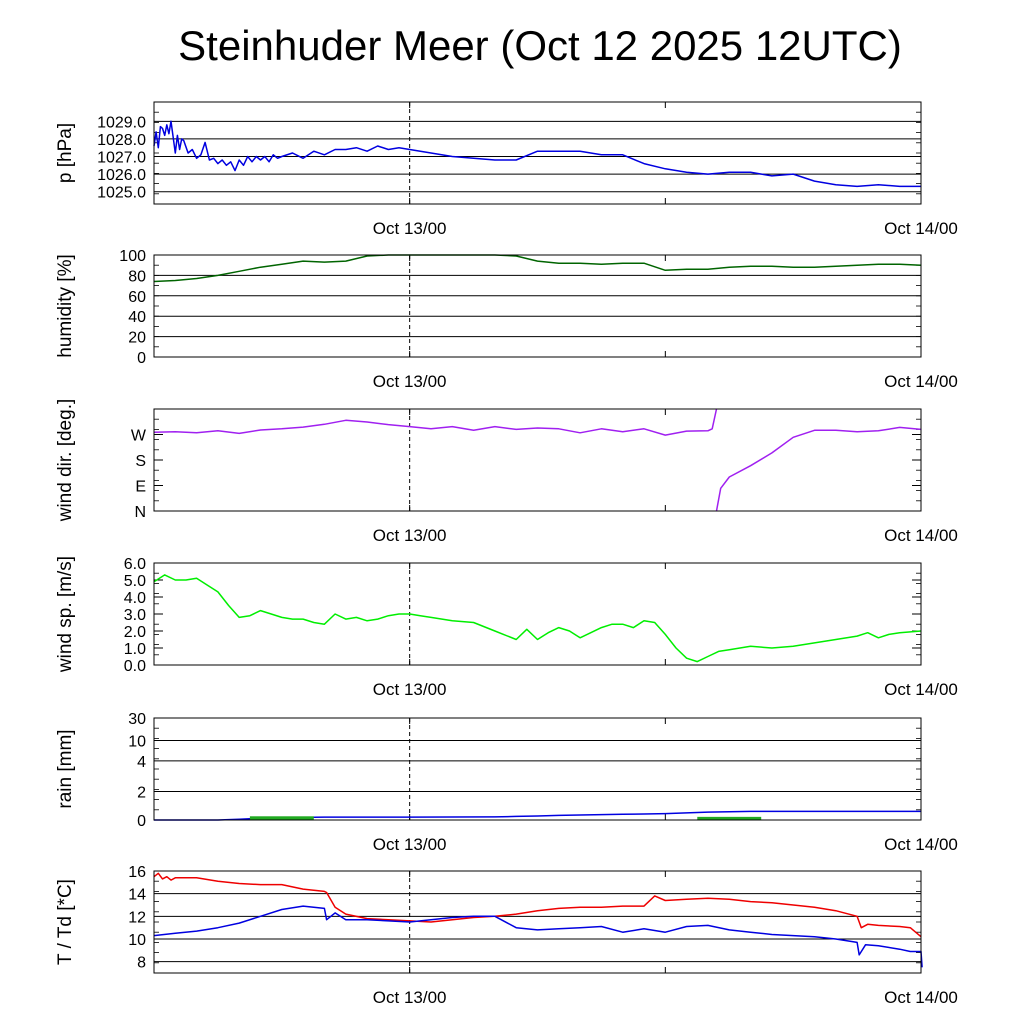 The width and height of the screenshot is (1024, 1024). What do you see at coordinates (65, 153) in the screenshot?
I see `y-axis-label: p [hPa]` at bounding box center [65, 153].